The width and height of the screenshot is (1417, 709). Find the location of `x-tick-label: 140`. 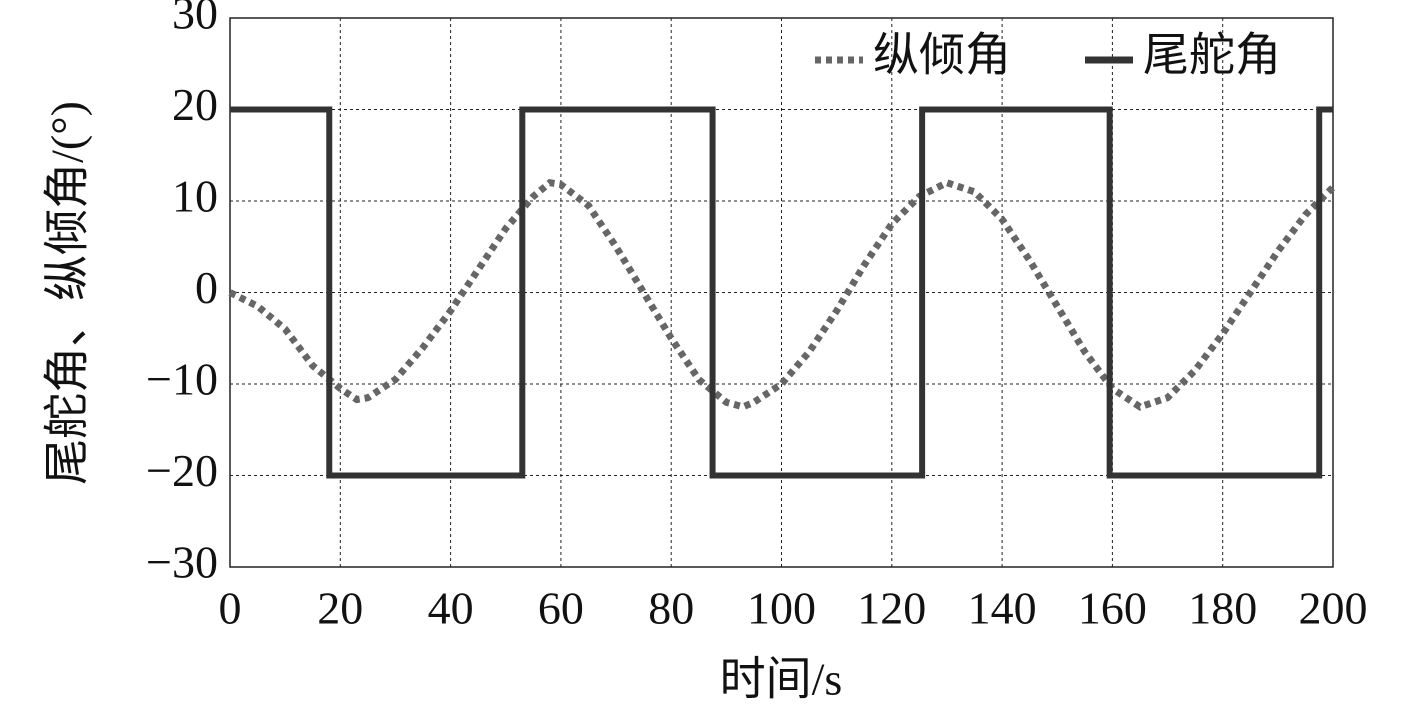

x-tick-label: 140 is located at coordinates (1002, 608).